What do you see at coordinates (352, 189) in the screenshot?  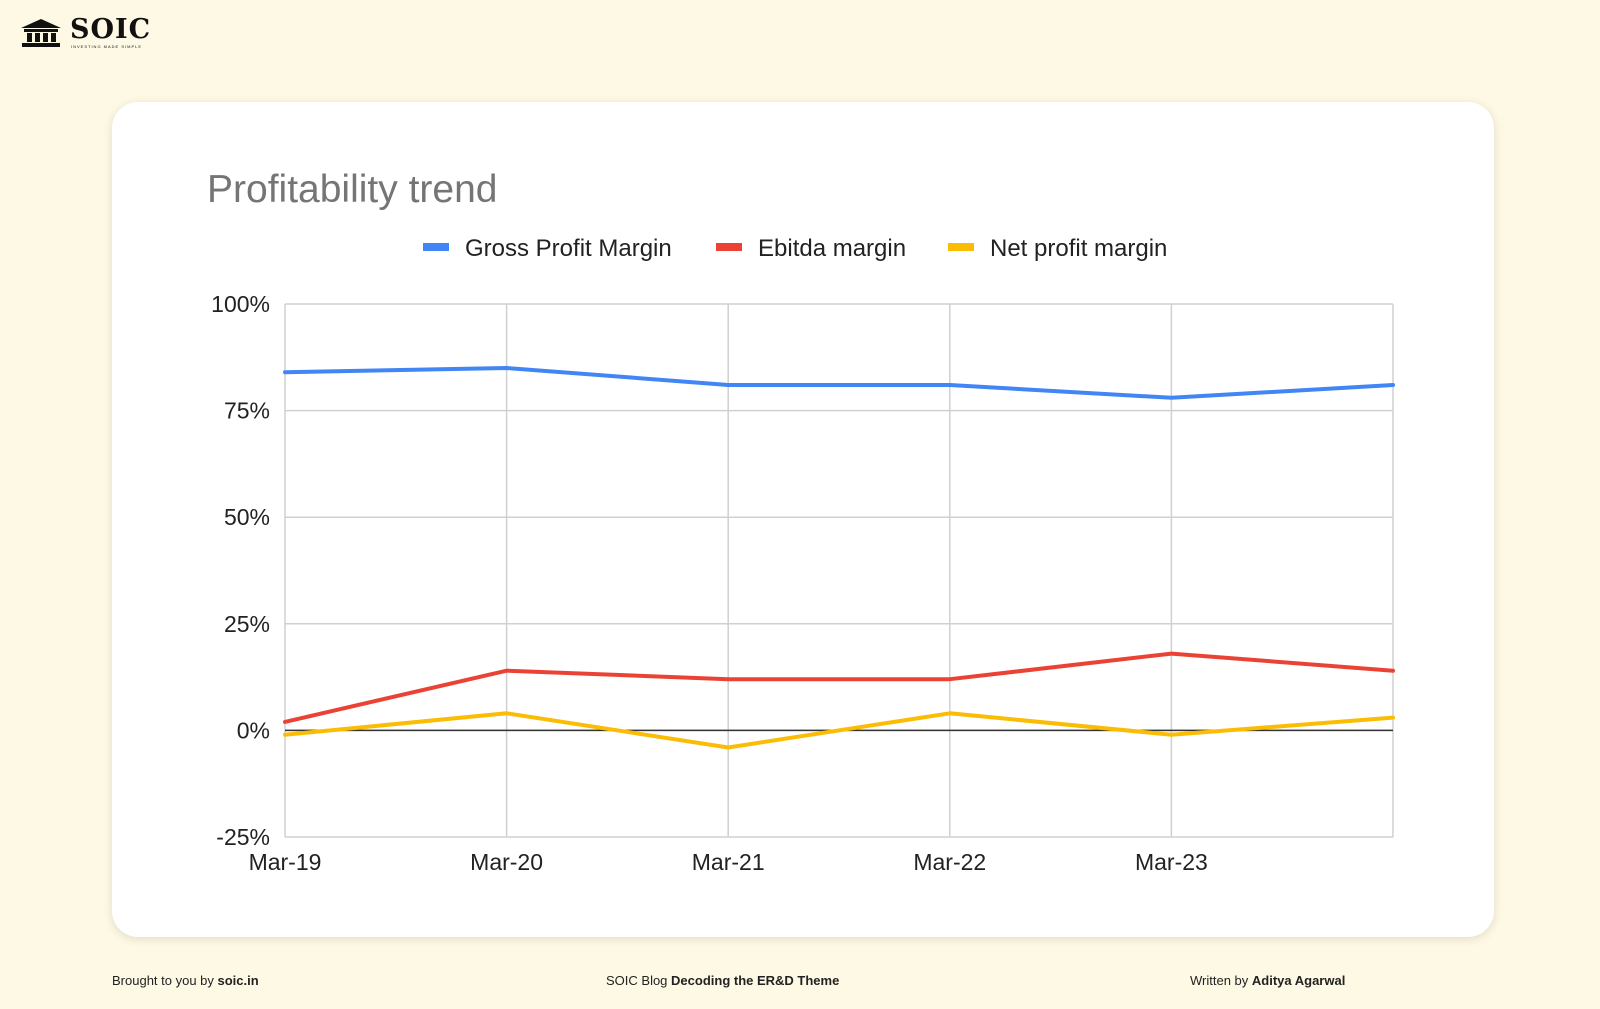 I see `chart-title: Profitability trend` at bounding box center [352, 189].